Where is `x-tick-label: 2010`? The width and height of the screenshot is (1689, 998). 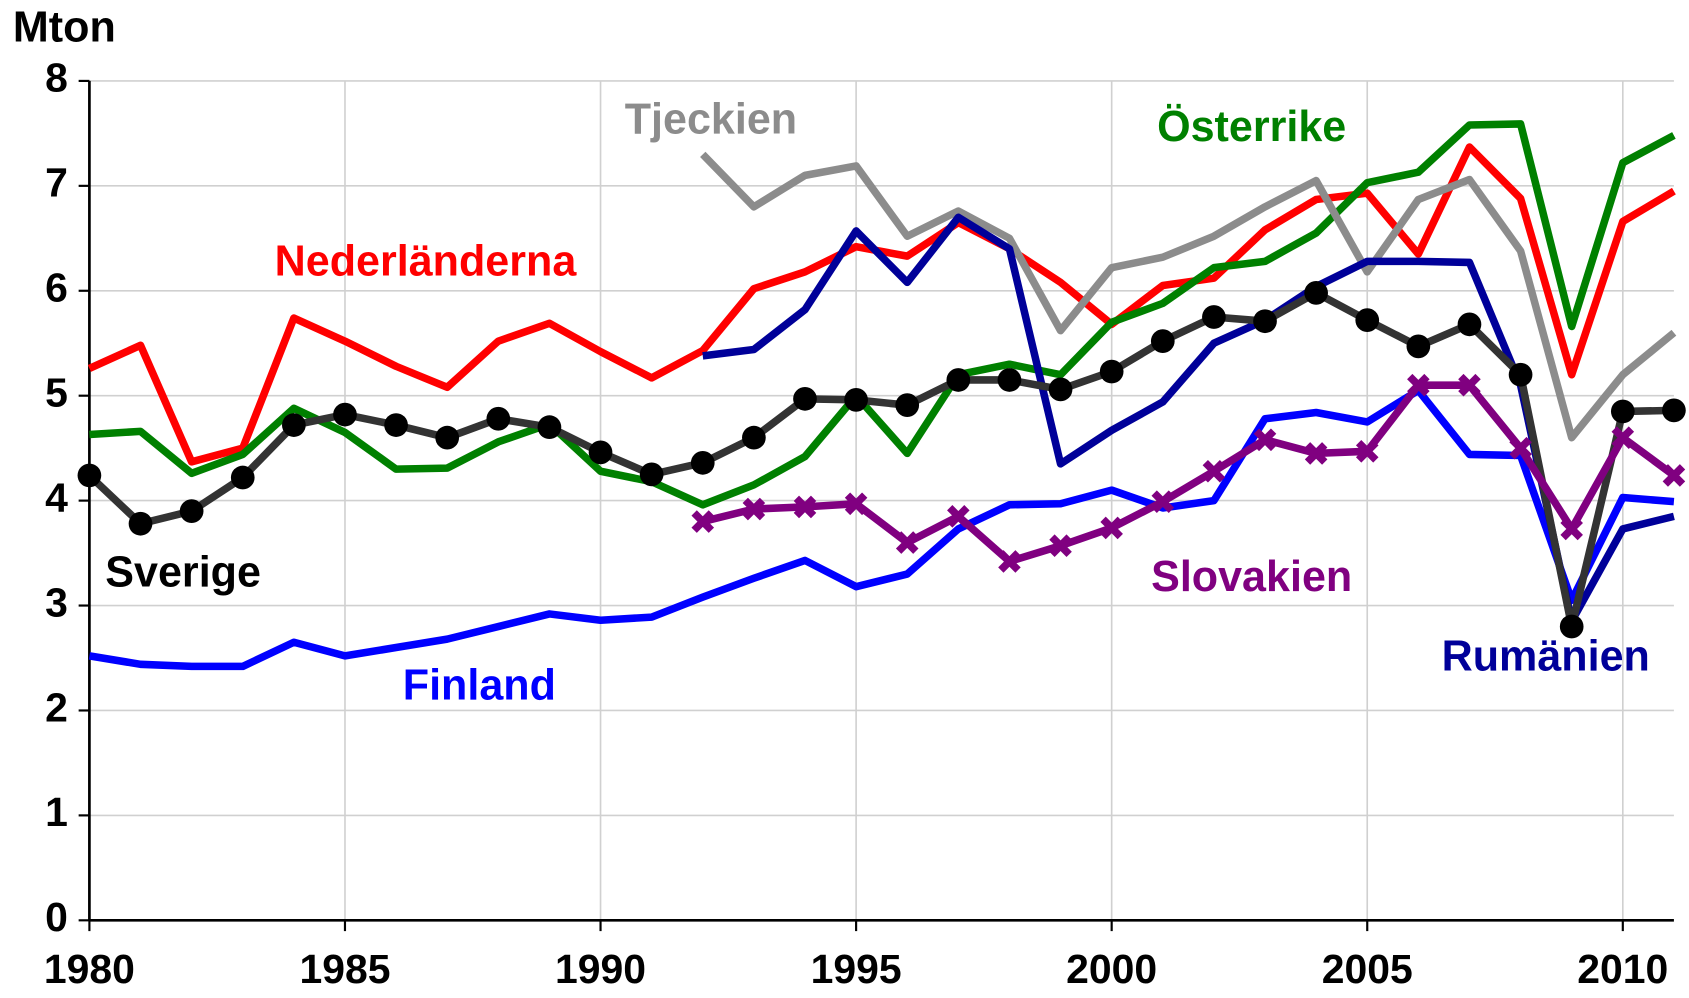 x-tick-label: 2010 is located at coordinates (1622, 969).